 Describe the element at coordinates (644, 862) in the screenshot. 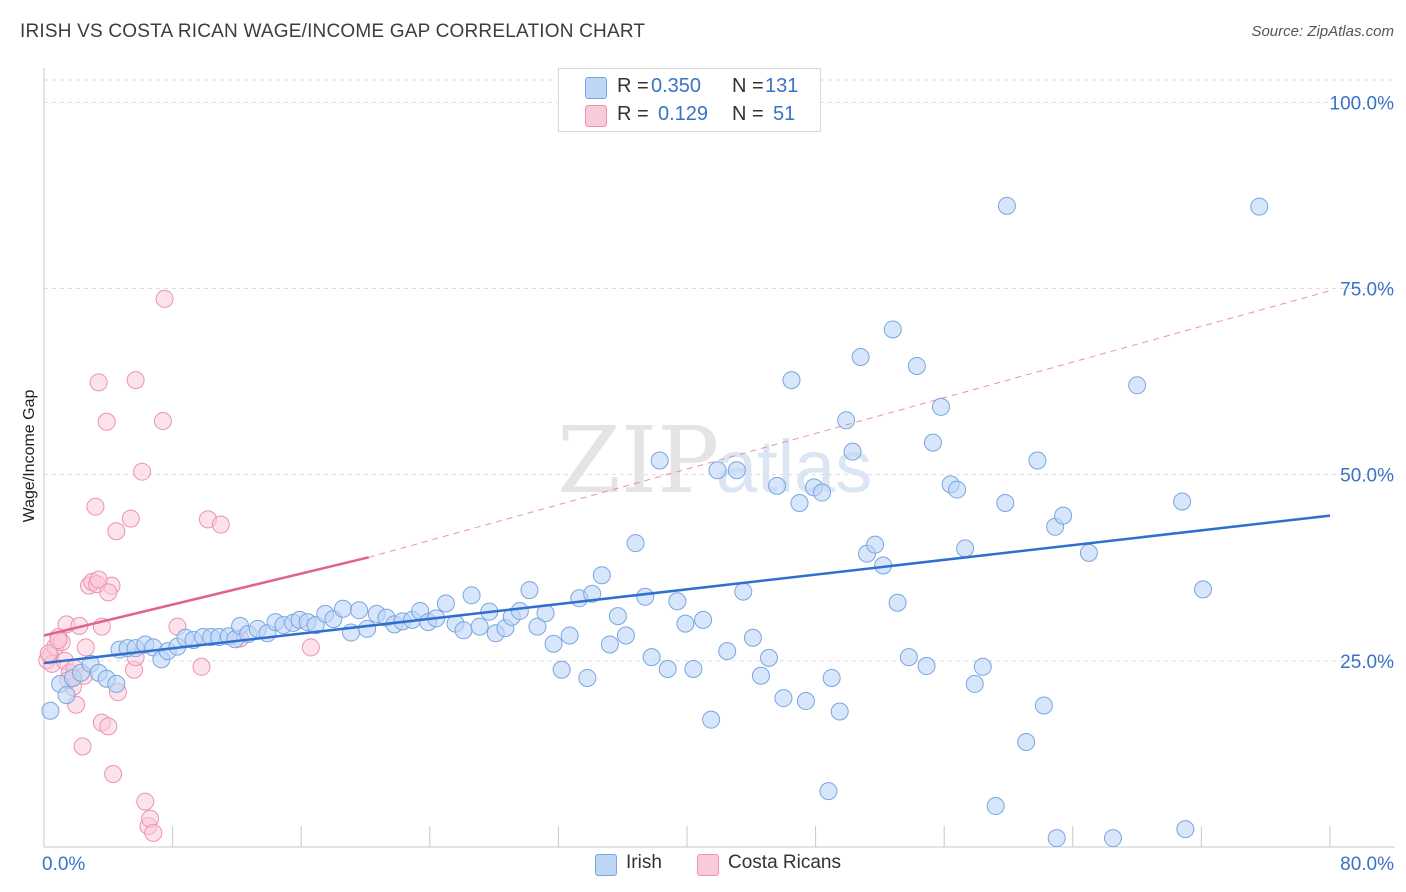

I see `legend-label-irish: Irish` at that location.